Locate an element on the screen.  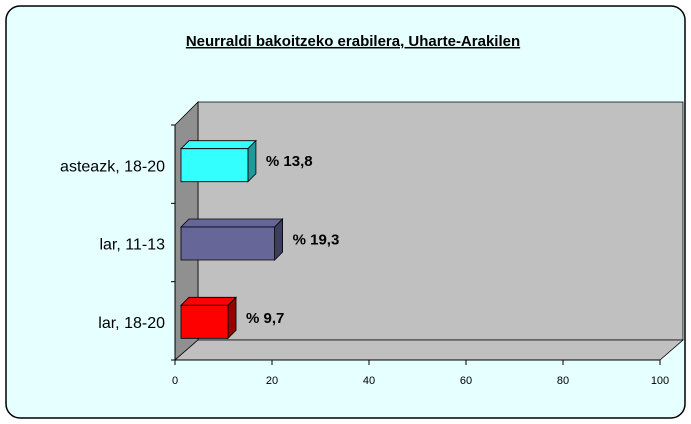
value-label: % 13,8 is located at coordinates (289, 161).